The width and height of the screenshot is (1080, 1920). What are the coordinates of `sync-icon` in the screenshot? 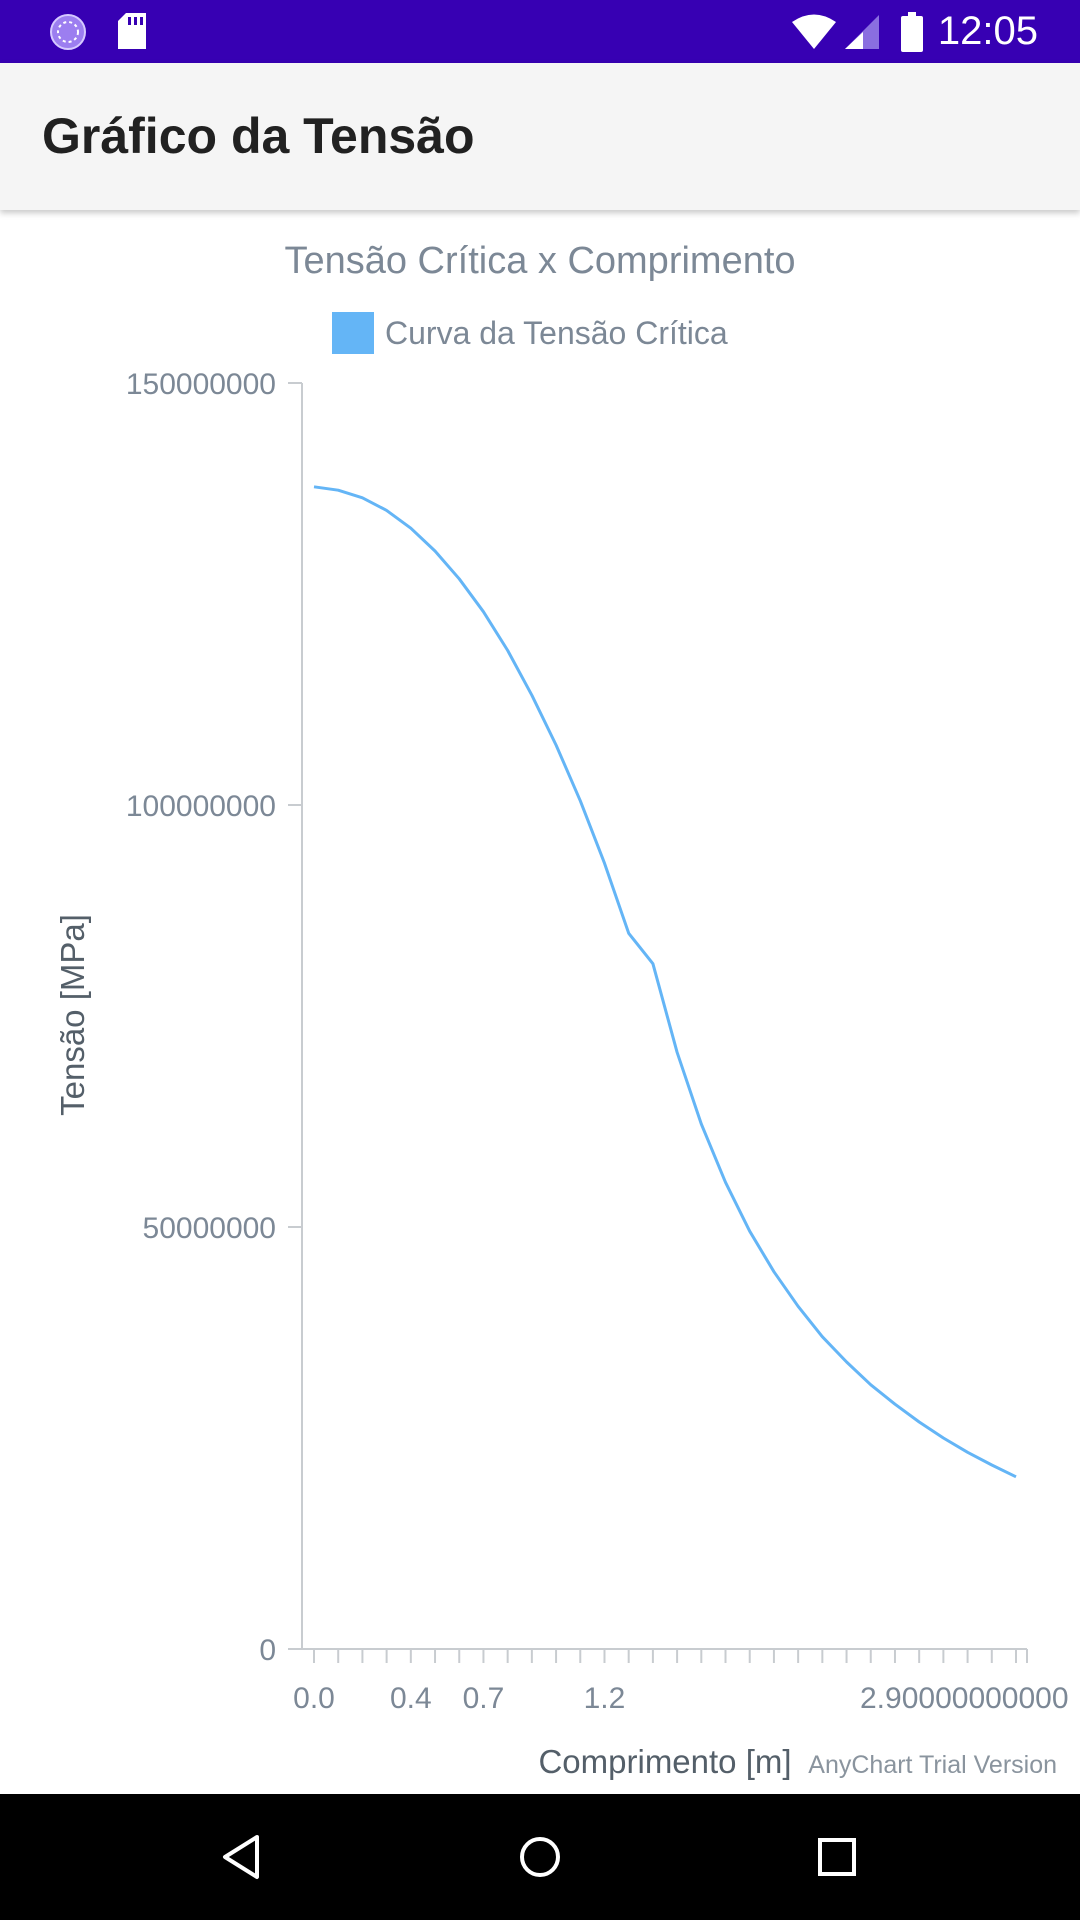 It's located at (68, 31).